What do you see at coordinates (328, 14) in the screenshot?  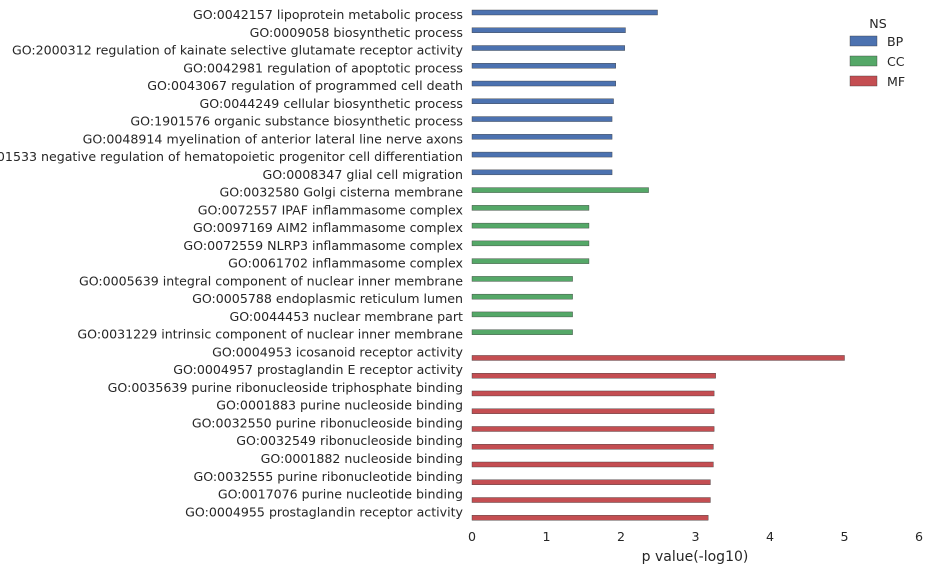 I see `category-label: GO:0042157 lipoprotein metabolic process` at bounding box center [328, 14].